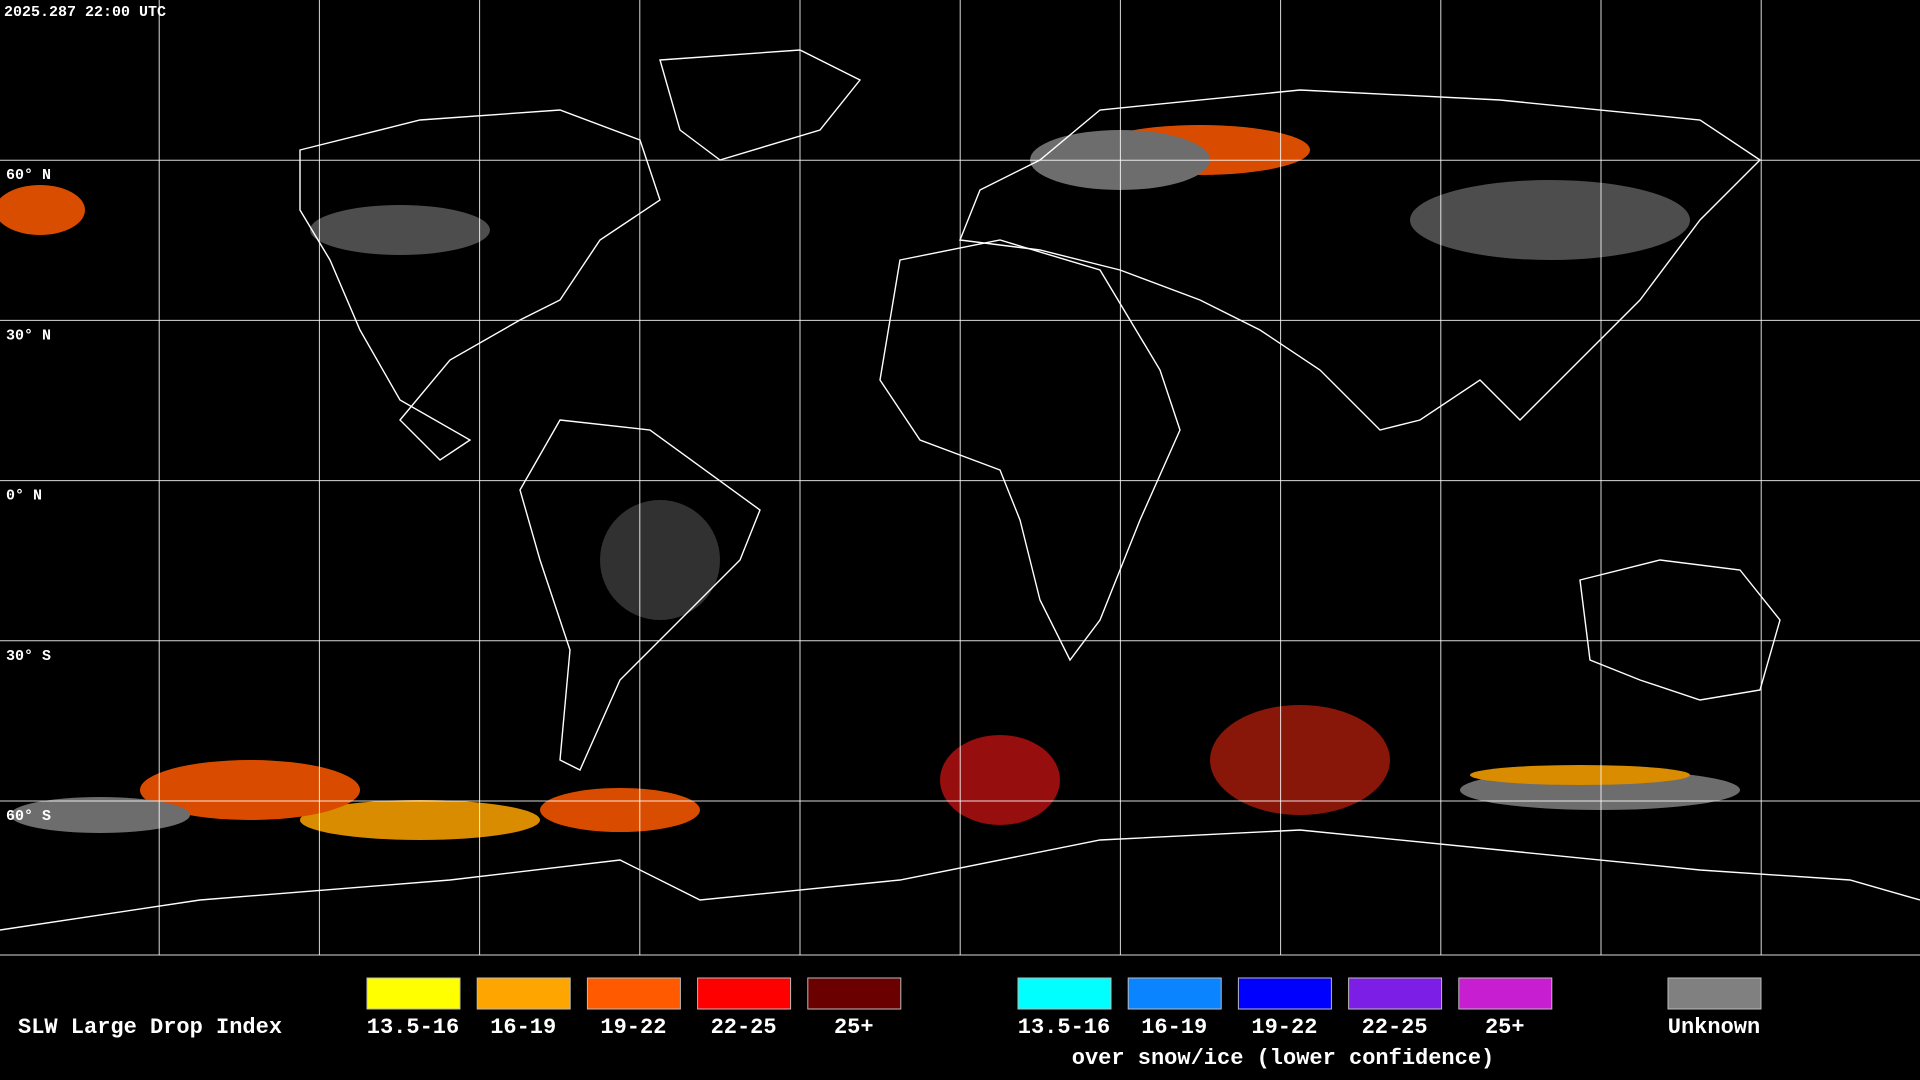 This screenshot has width=1920, height=1080. Describe the element at coordinates (1360, 260) in the screenshot. I see `eurasia` at that location.